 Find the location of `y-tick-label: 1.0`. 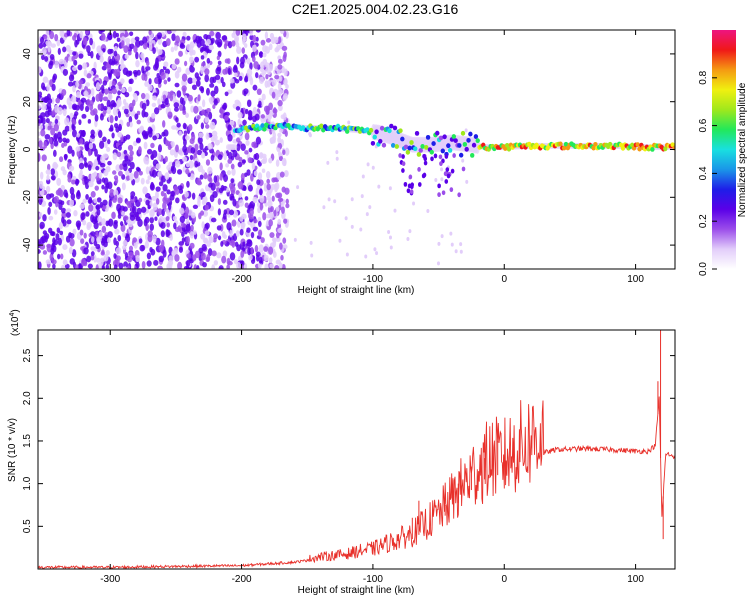

y-tick-label: 1.0 is located at coordinates (27, 483).